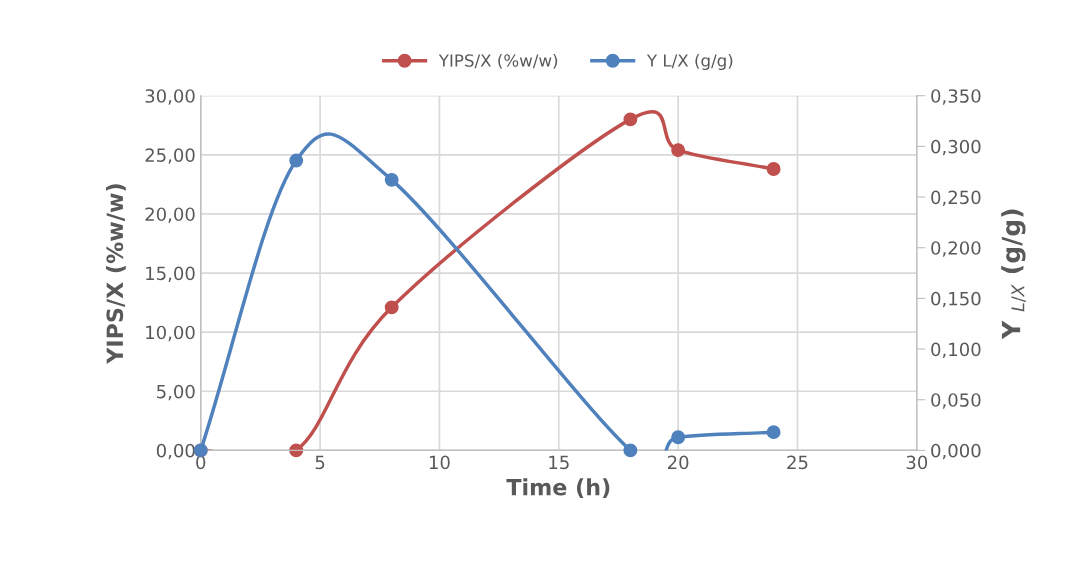 This screenshot has width=1085, height=563. I want to click on y2-tick-label: 0,200, so click(956, 249).